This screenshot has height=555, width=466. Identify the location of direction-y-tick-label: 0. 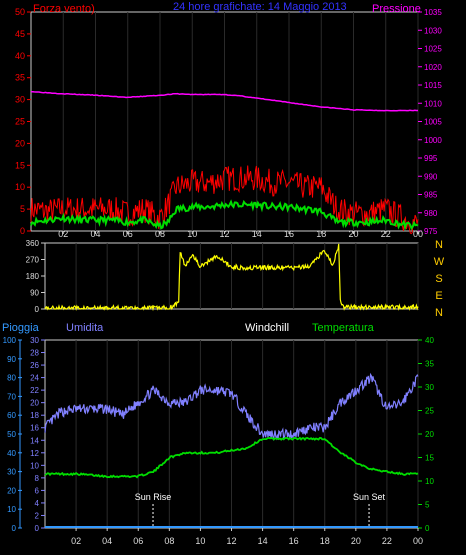
(37, 309).